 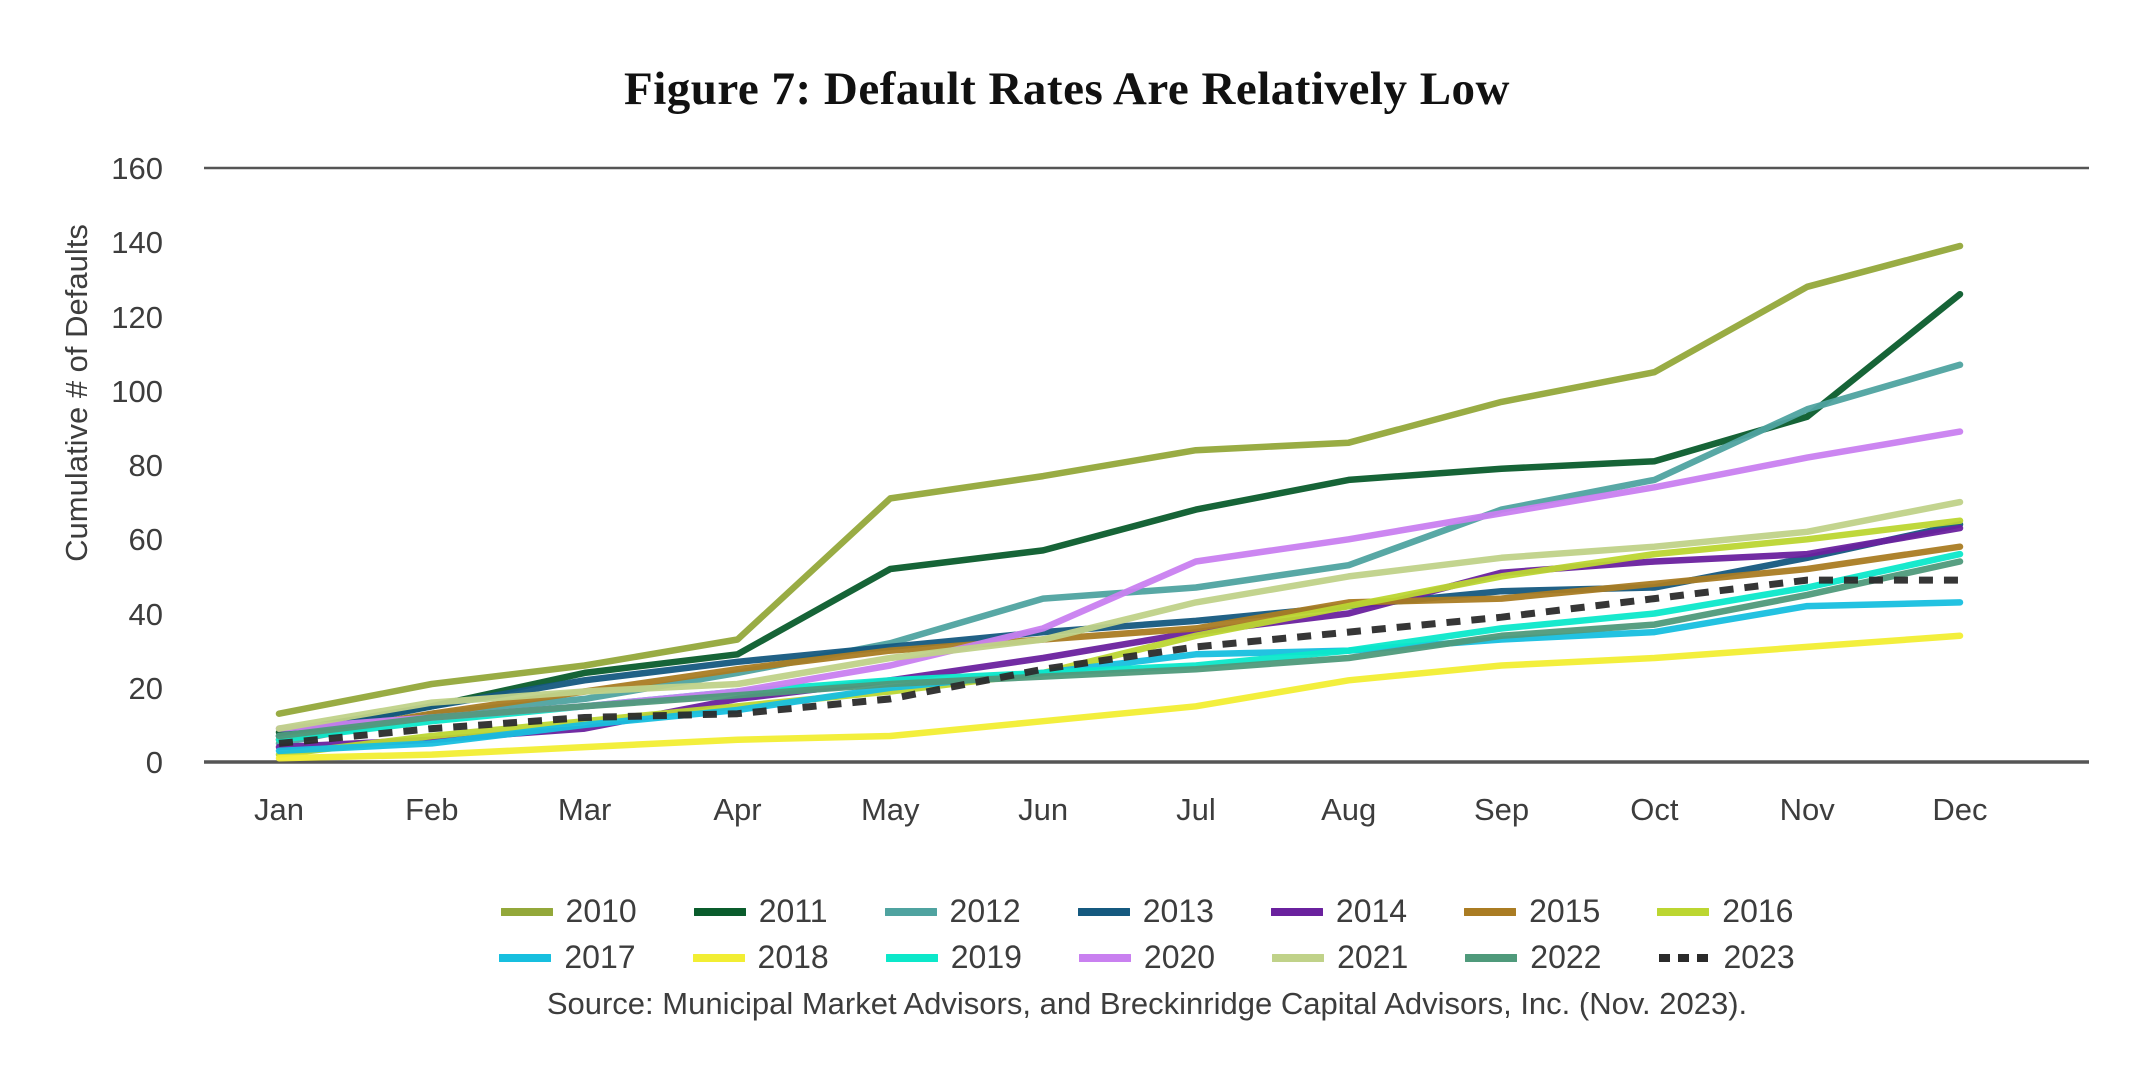 I want to click on legend-item-2017: 2017, so click(x=567, y=957).